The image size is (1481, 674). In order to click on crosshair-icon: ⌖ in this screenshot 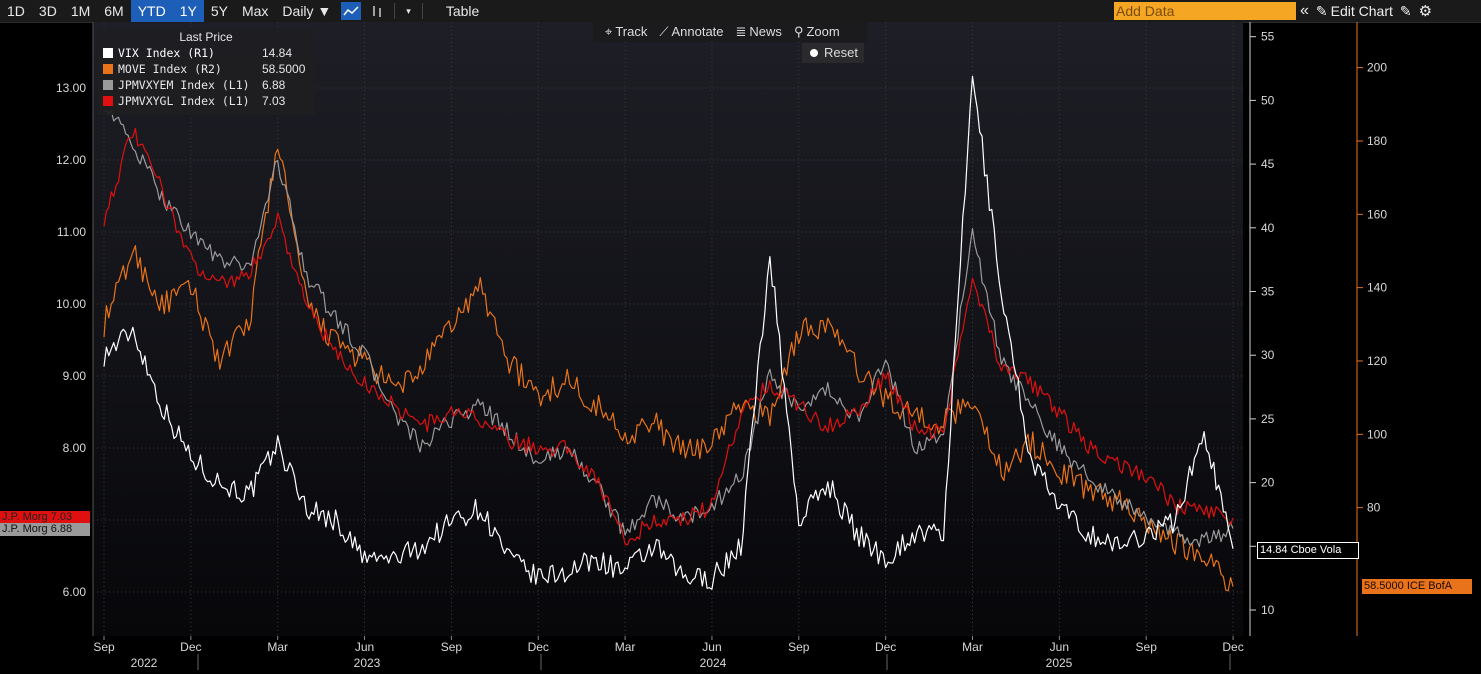, I will do `click(609, 31)`.